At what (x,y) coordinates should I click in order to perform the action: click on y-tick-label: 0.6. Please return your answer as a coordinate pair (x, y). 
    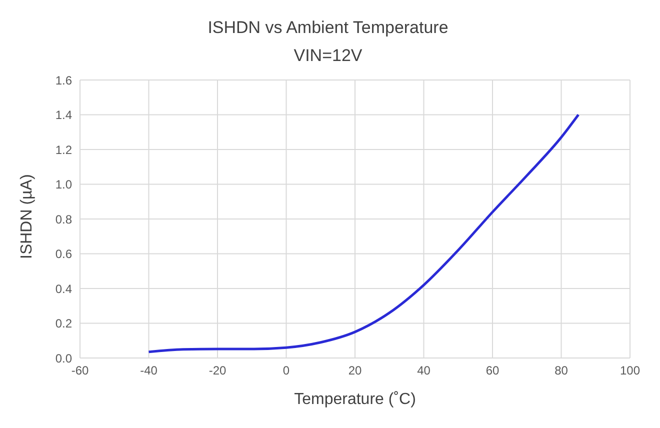
    Looking at the image, I should click on (63, 254).